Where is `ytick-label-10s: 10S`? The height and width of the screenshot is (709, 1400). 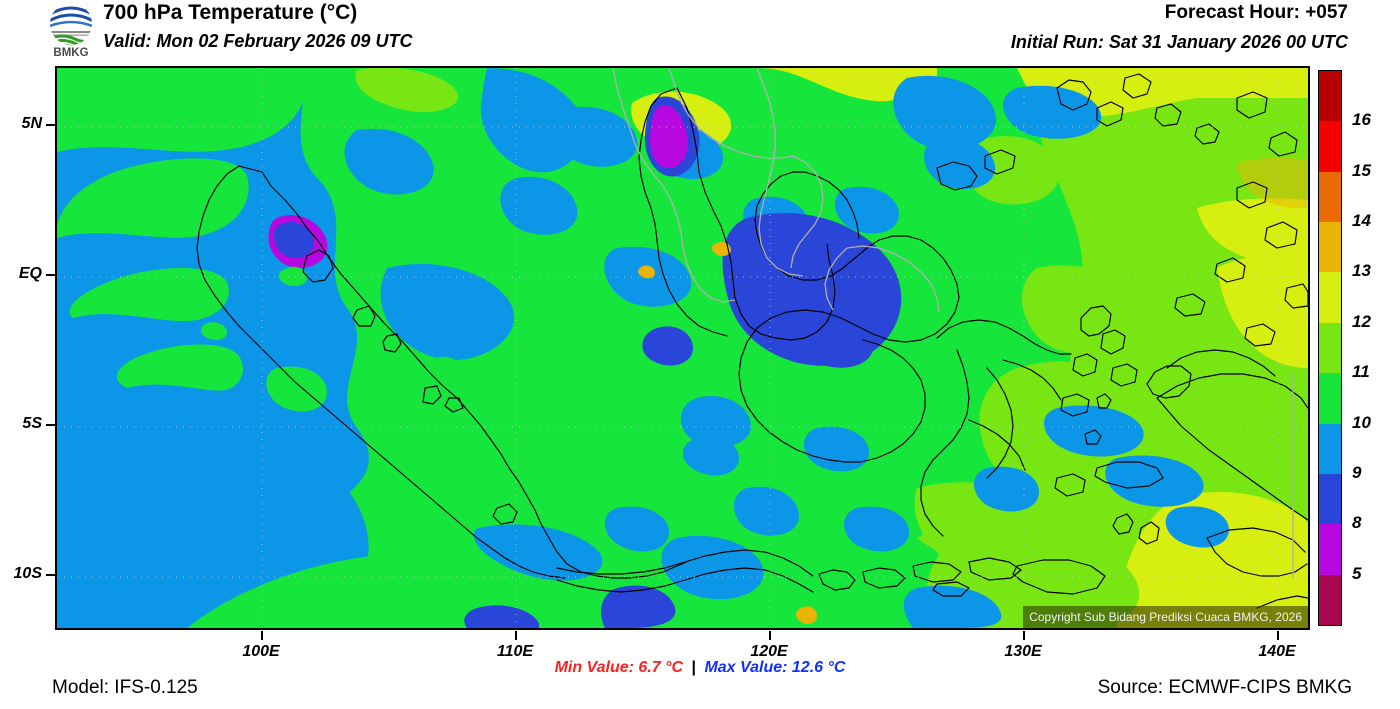 ytick-label-10s: 10S is located at coordinates (27, 573).